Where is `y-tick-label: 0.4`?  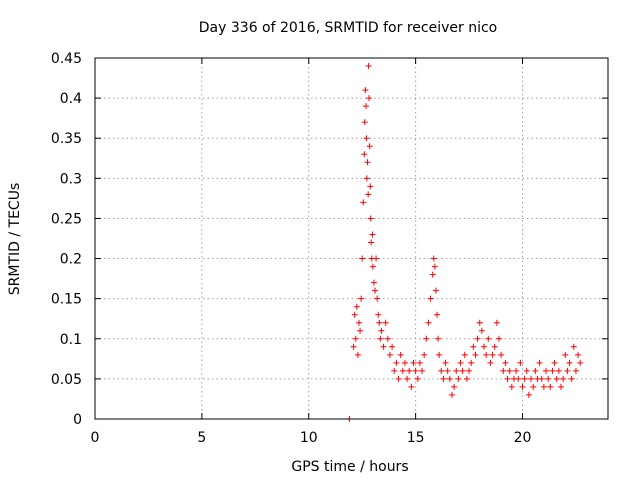 y-tick-label: 0.4 is located at coordinates (71, 99).